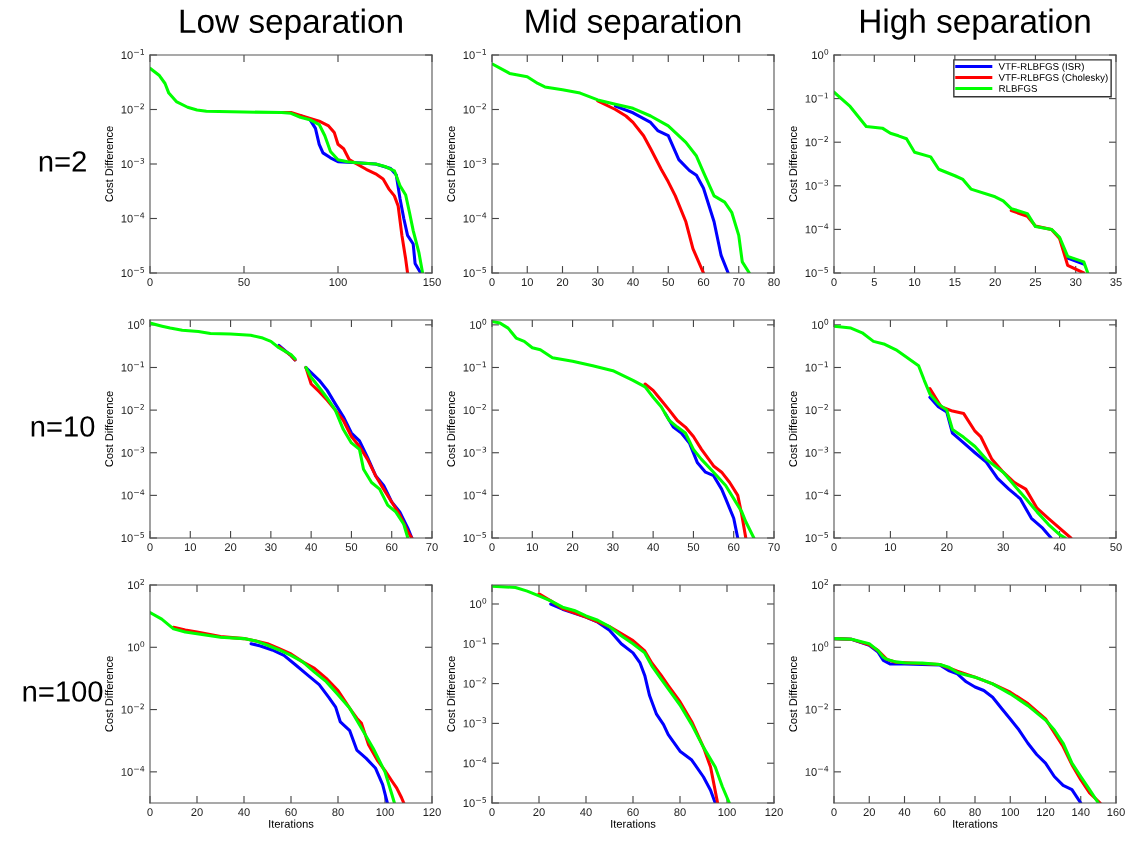  Describe the element at coordinates (955, 282) in the screenshot. I see `x-tick-label: 15` at that location.